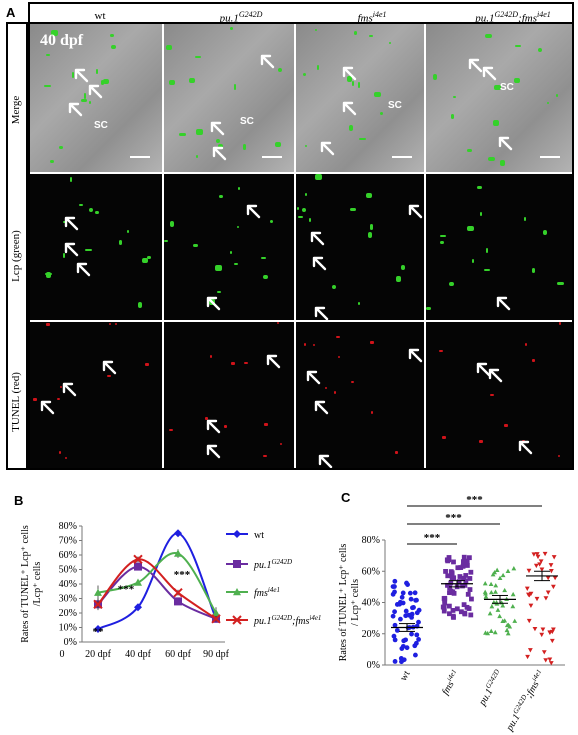 The height and width of the screenshot is (735, 578). I want to click on tunel-red-image-col1, so click(96, 395).